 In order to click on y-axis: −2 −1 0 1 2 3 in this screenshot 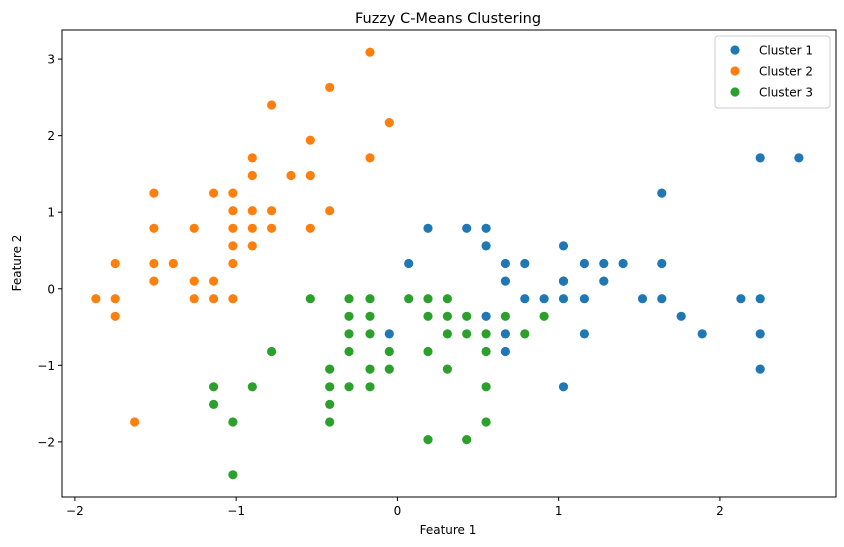, I will do `click(49, 251)`.